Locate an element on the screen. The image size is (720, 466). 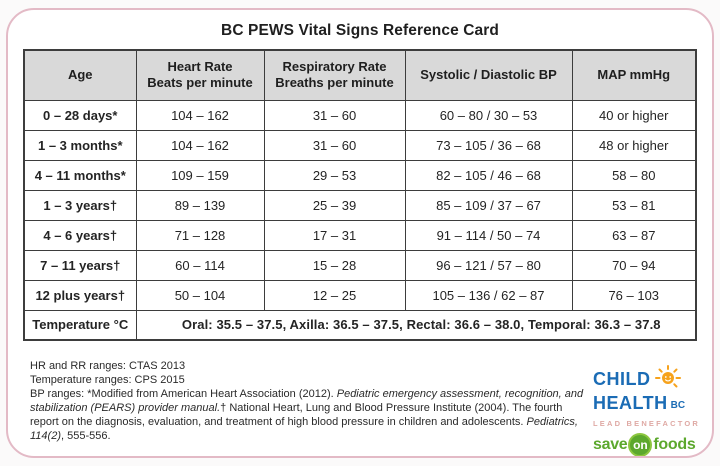
map-cell: 70 – 94 is located at coordinates (634, 265).